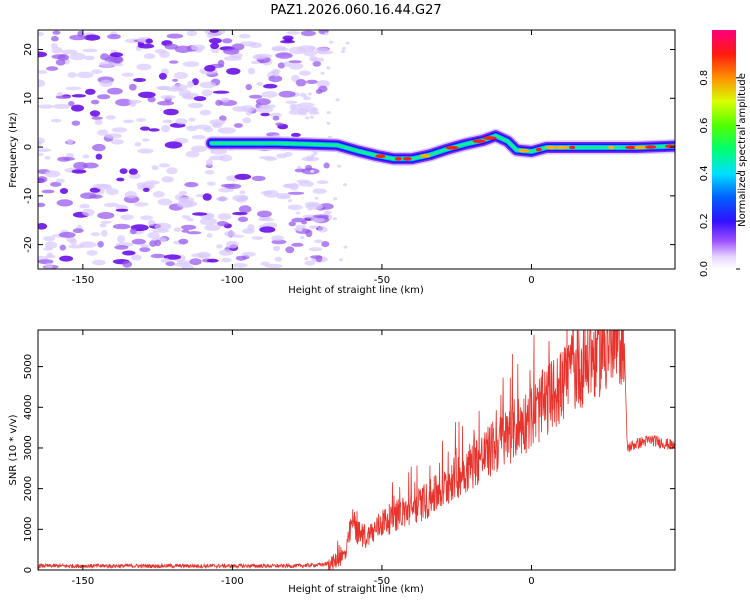 The height and width of the screenshot is (600, 750). Describe the element at coordinates (28, 447) in the screenshot. I see `snr-y-tick-label: 3000` at that location.